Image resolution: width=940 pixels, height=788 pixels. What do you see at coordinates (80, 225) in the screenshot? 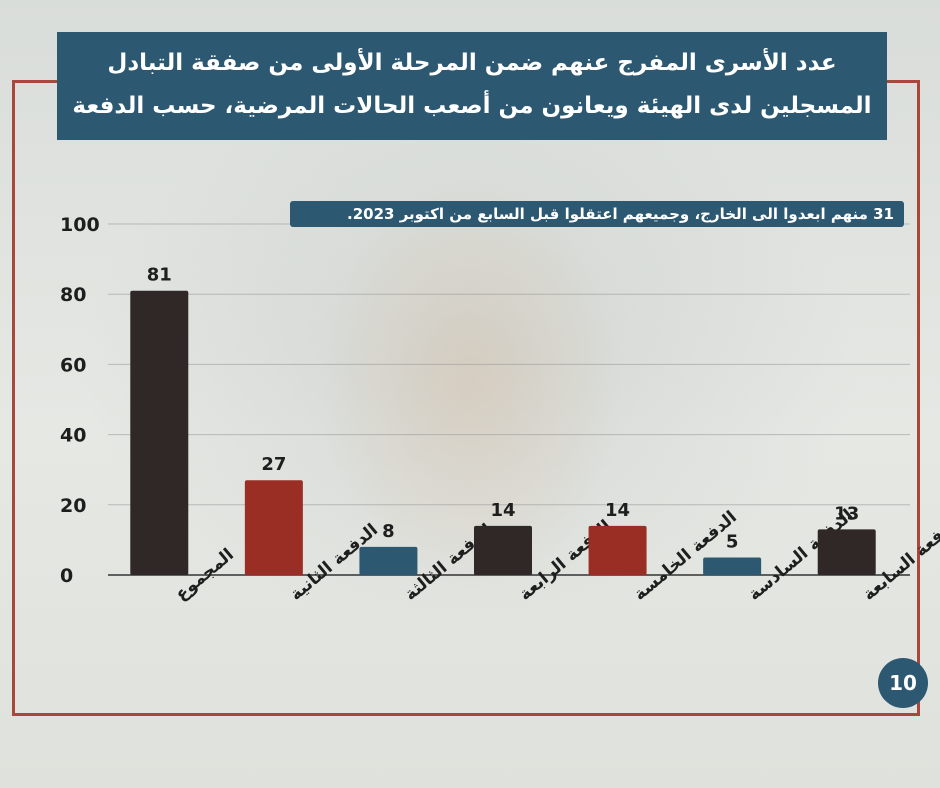
I see `y-tick-label: 100` at bounding box center [80, 225].